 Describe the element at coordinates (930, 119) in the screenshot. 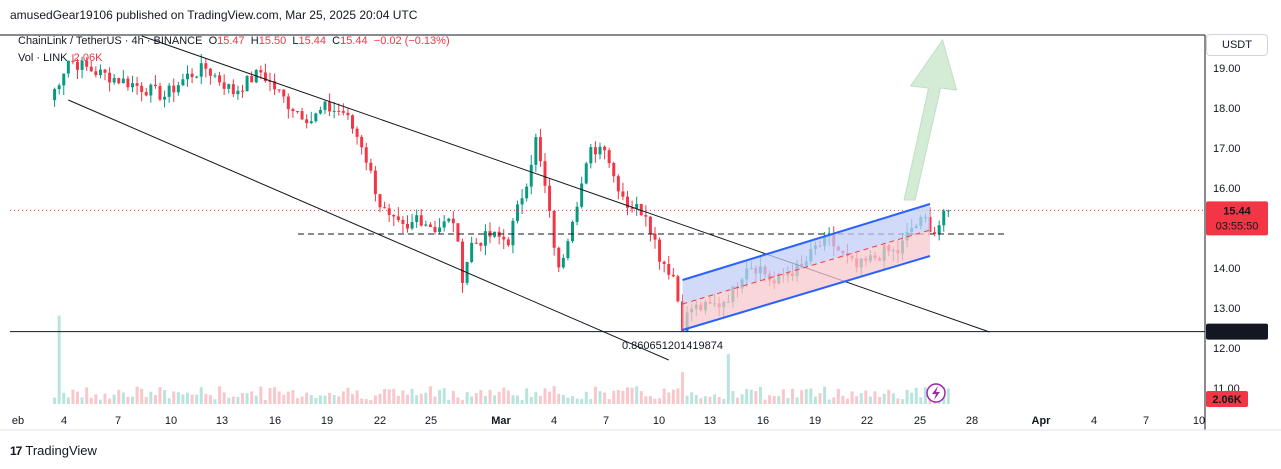

I see `projection-arrow` at that location.